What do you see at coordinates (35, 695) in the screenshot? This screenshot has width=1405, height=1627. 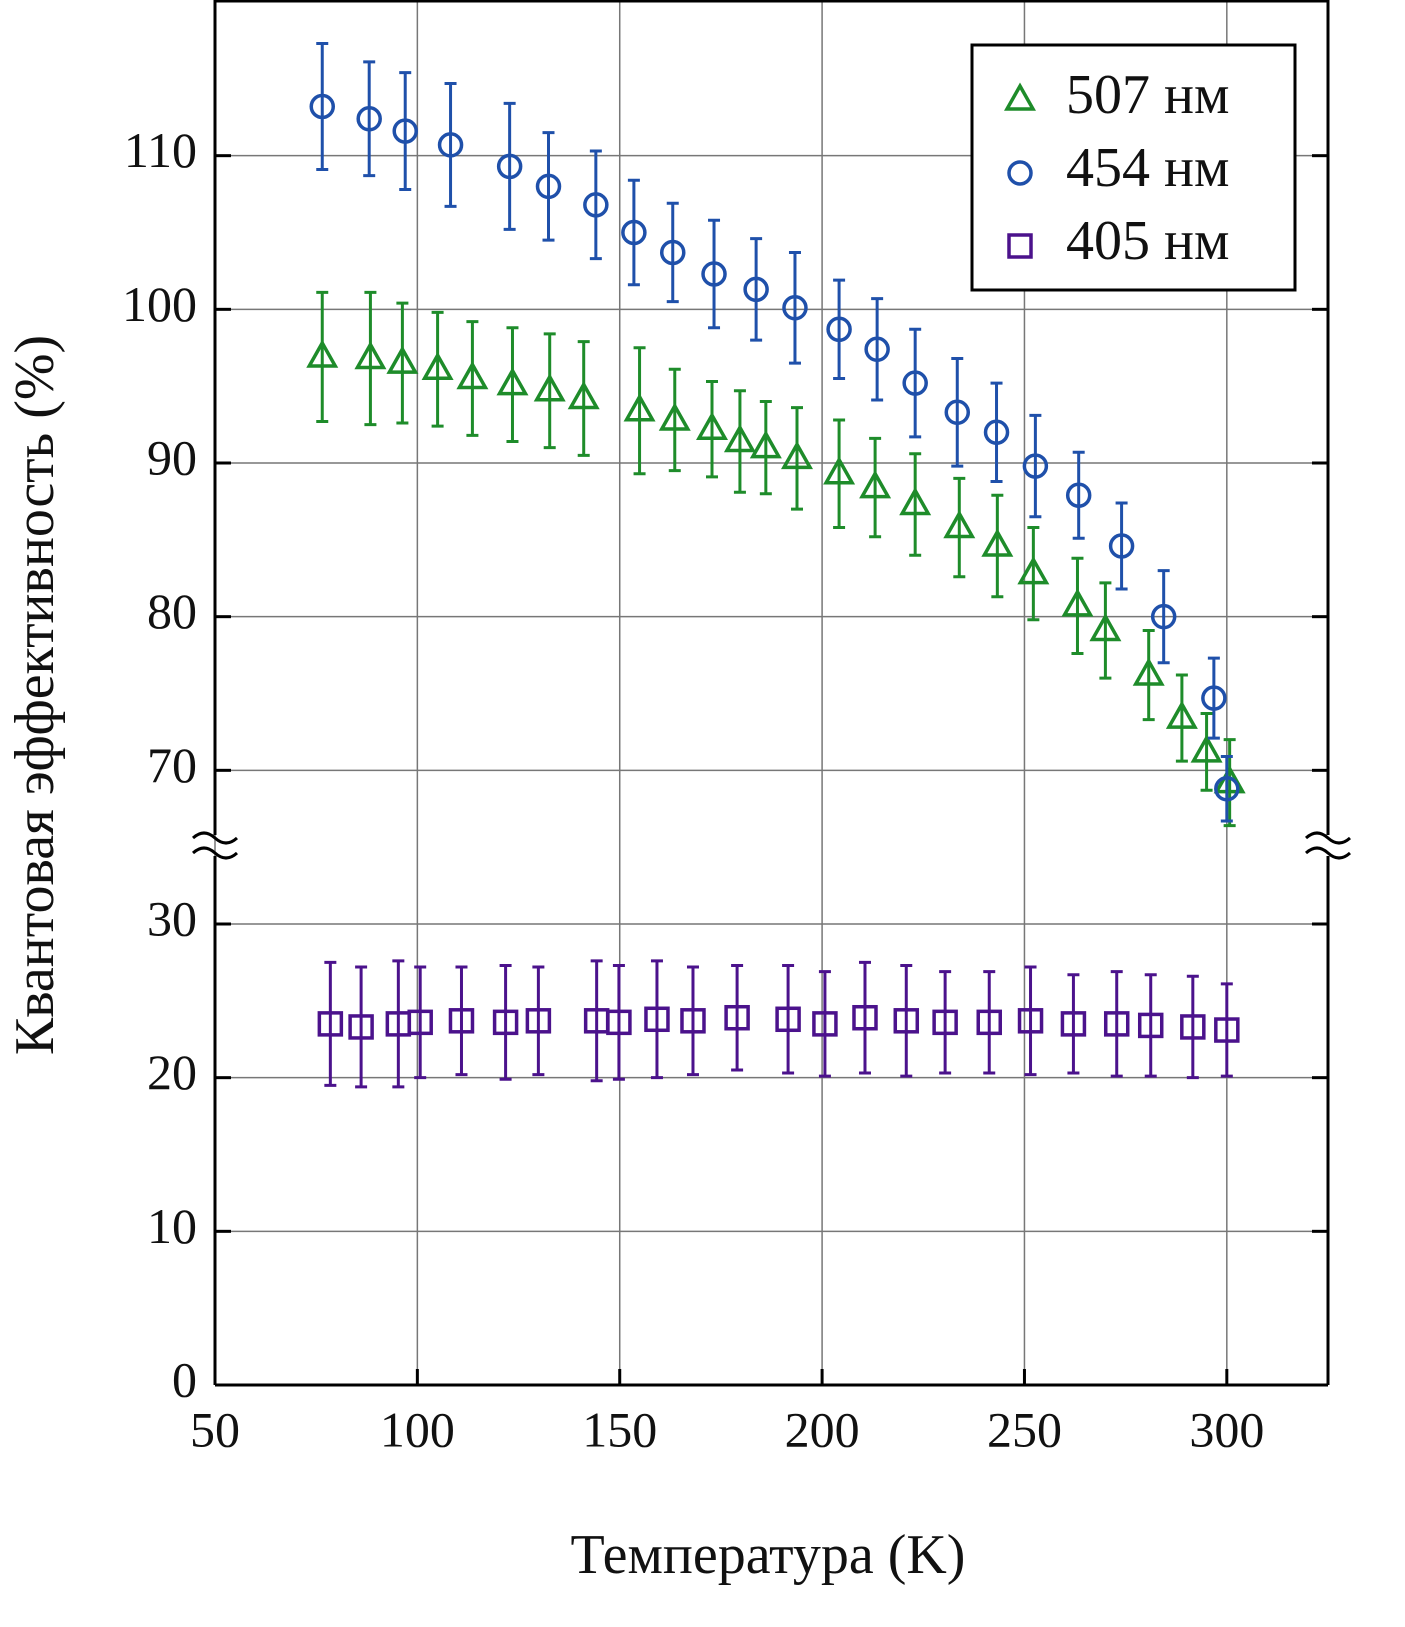 I see `y-axis-title: Квантовая эффективность (%)` at bounding box center [35, 695].